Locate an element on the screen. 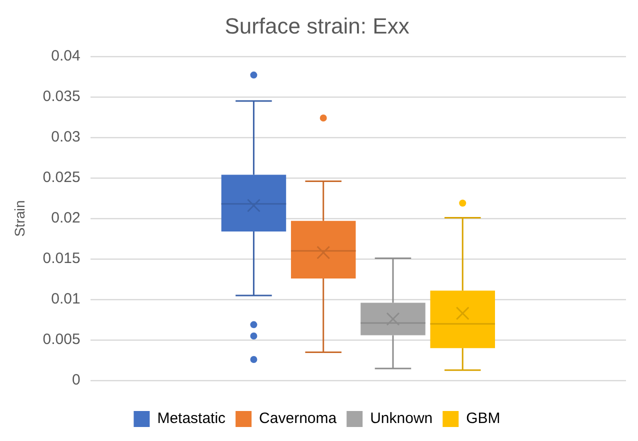 The height and width of the screenshot is (441, 638). y-tick-label: 0.015 is located at coordinates (61, 259).